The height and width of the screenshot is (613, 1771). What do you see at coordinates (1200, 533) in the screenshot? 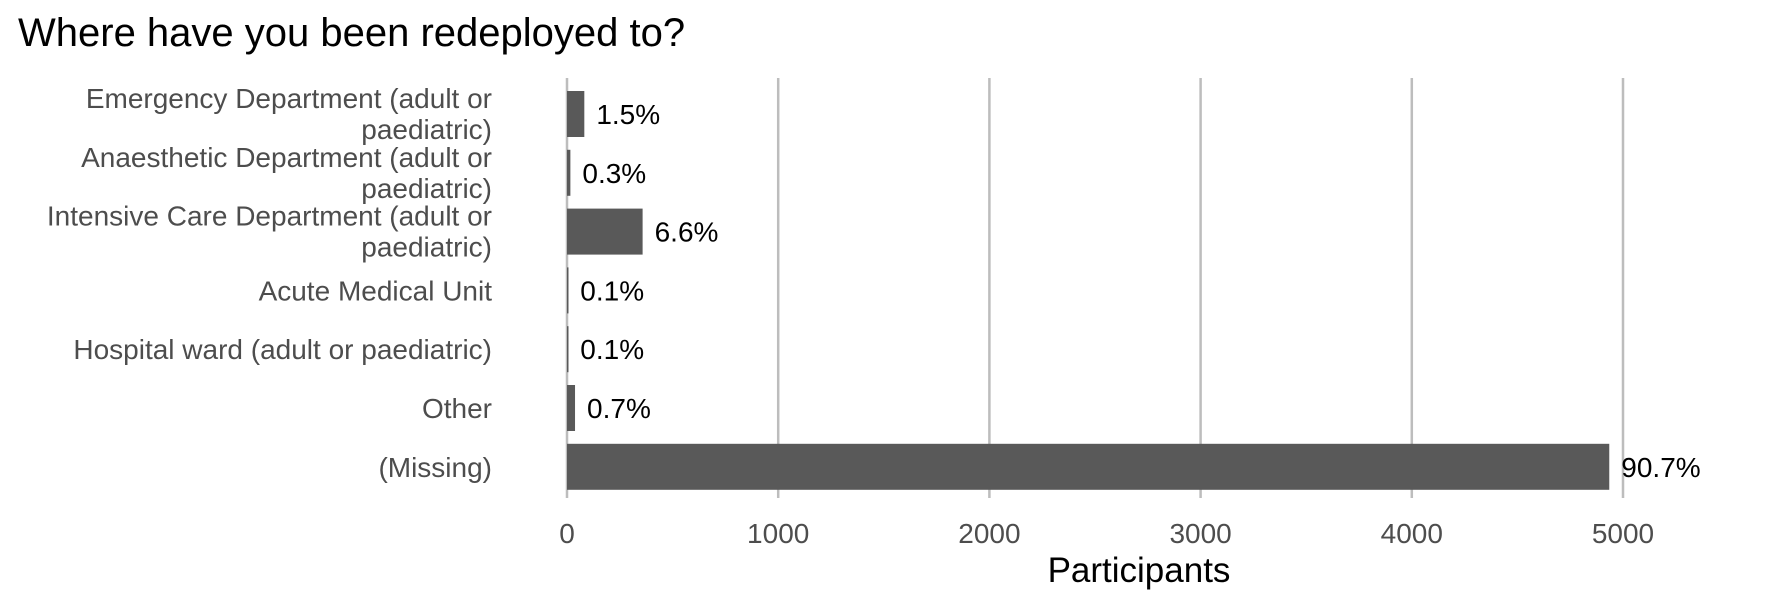
I see `x-tick-label: 3000` at bounding box center [1200, 533].